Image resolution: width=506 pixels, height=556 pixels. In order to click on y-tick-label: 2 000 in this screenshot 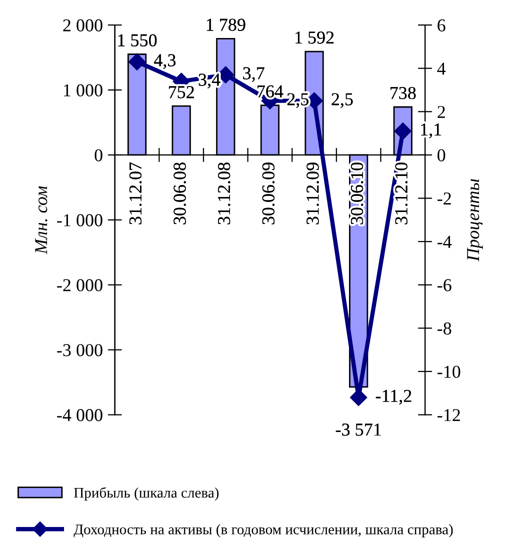, I will do `click(82, 25)`.